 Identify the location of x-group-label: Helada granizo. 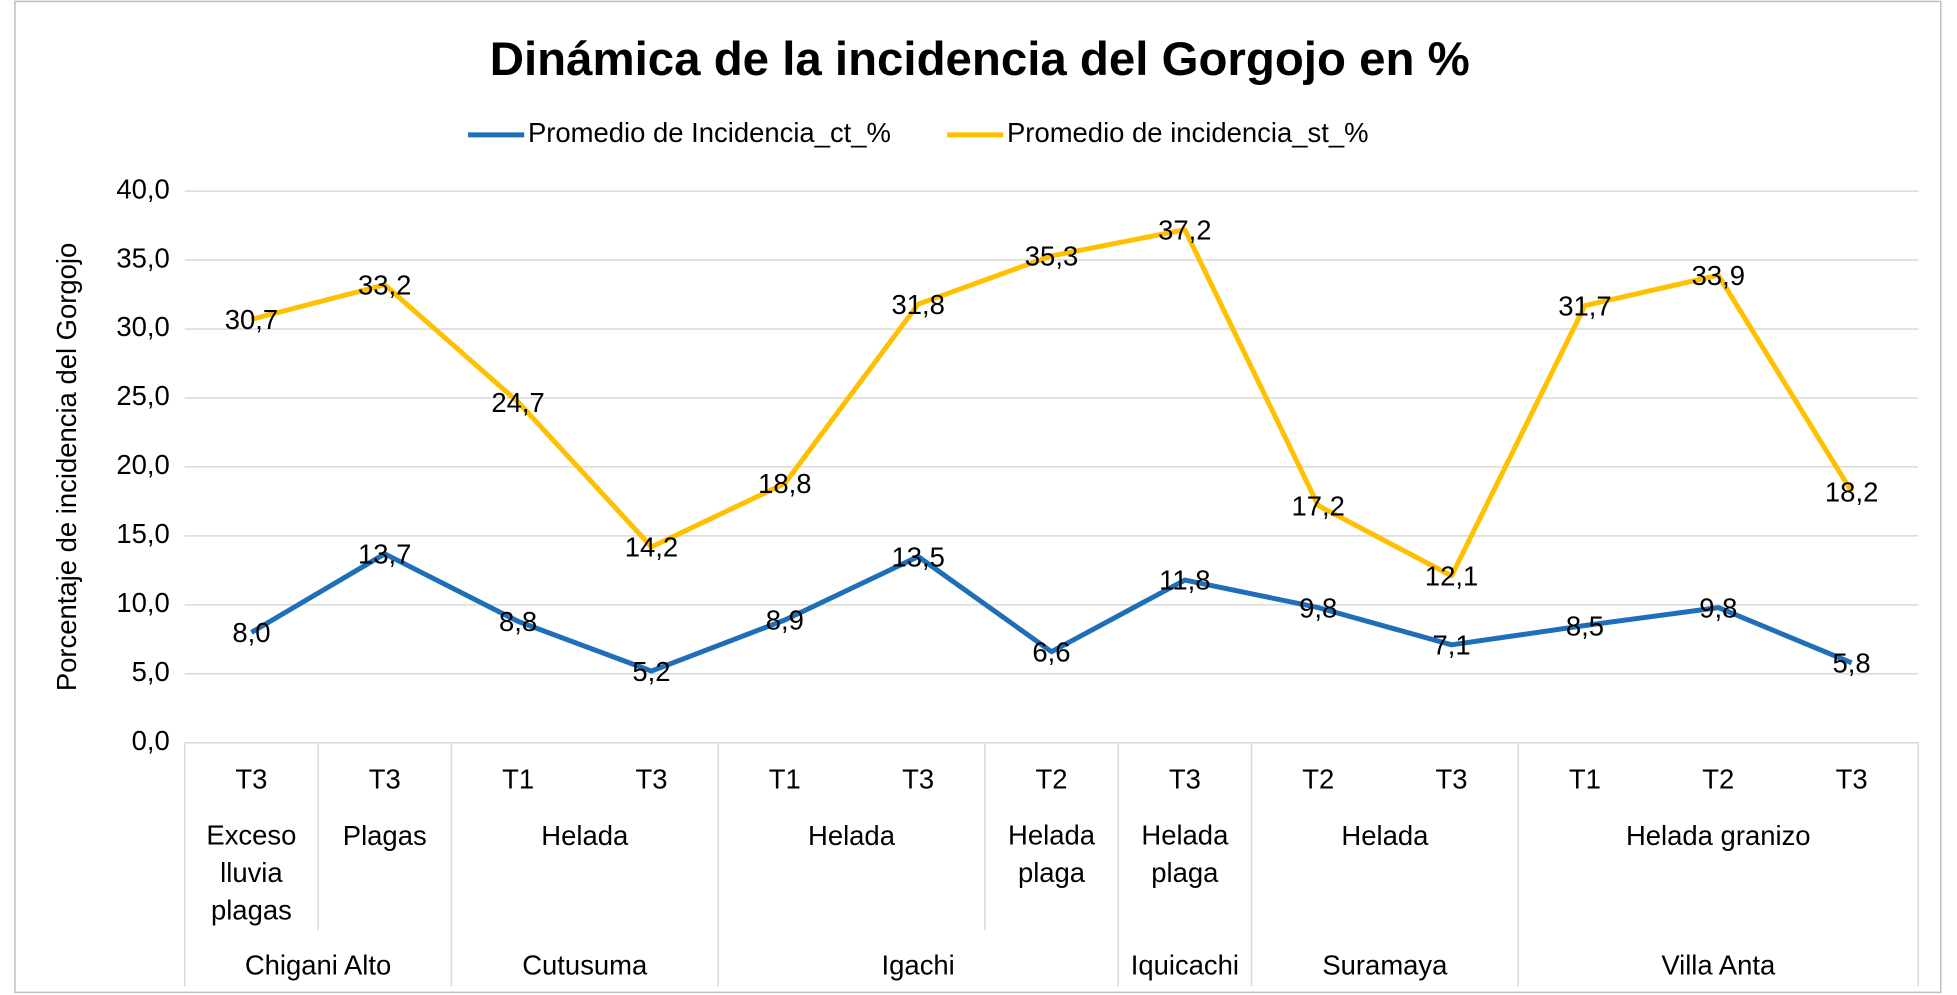
(1718, 835).